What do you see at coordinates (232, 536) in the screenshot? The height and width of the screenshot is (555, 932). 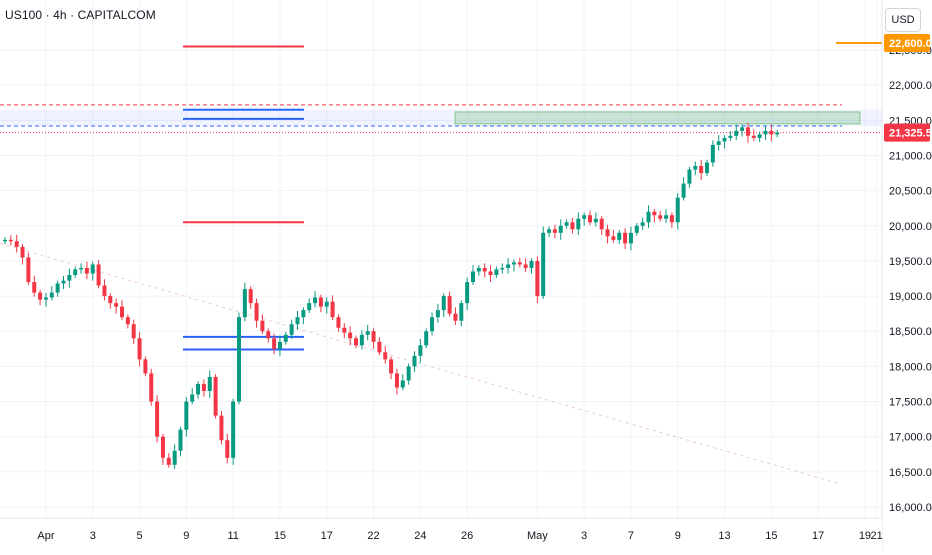 I see `x-tick-label: 11` at bounding box center [232, 536].